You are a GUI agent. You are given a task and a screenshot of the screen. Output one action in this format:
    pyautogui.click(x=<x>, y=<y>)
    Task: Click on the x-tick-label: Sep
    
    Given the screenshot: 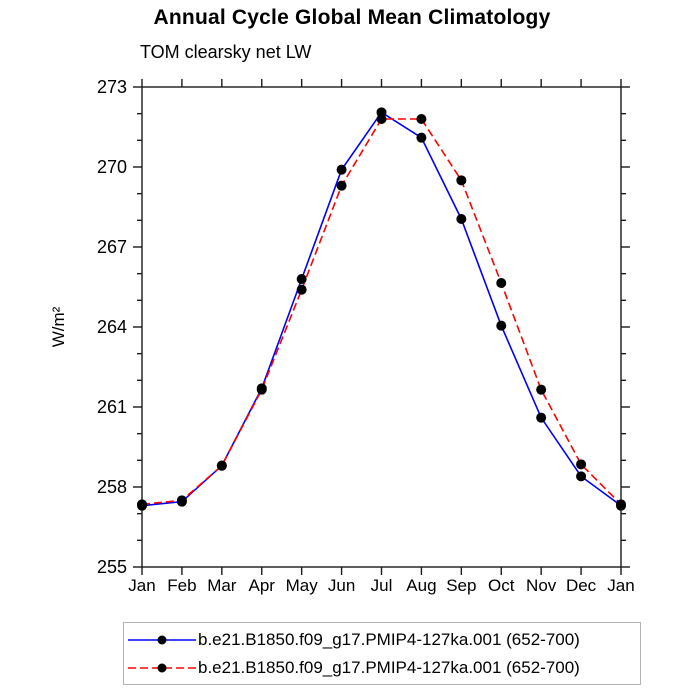 What is the action you would take?
    pyautogui.click(x=461, y=585)
    